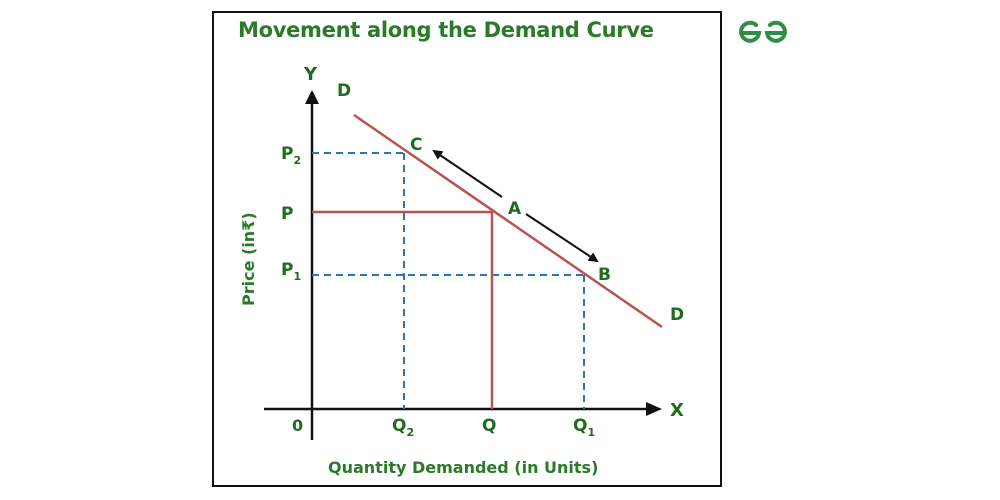 The width and height of the screenshot is (1000, 500). I want to click on origin-label: 0, so click(297, 425).